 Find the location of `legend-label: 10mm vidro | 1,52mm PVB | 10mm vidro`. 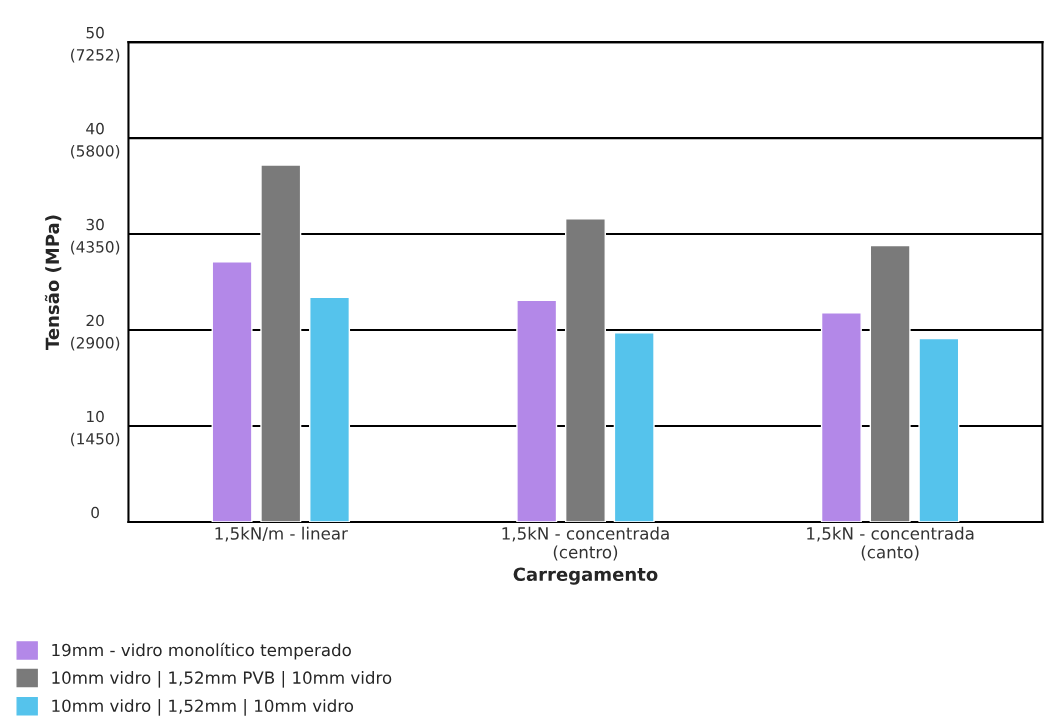

legend-label: 10mm vidro | 1,52mm PVB | 10mm vidro is located at coordinates (222, 679).